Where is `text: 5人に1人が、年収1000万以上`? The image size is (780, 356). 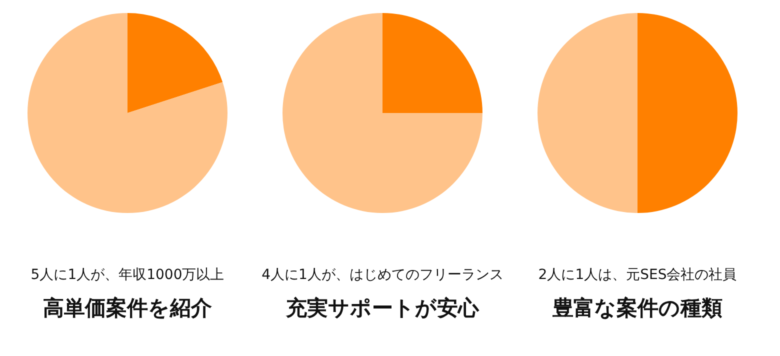
text: 5人に1人が、年収1000万以上 is located at coordinates (127, 275).